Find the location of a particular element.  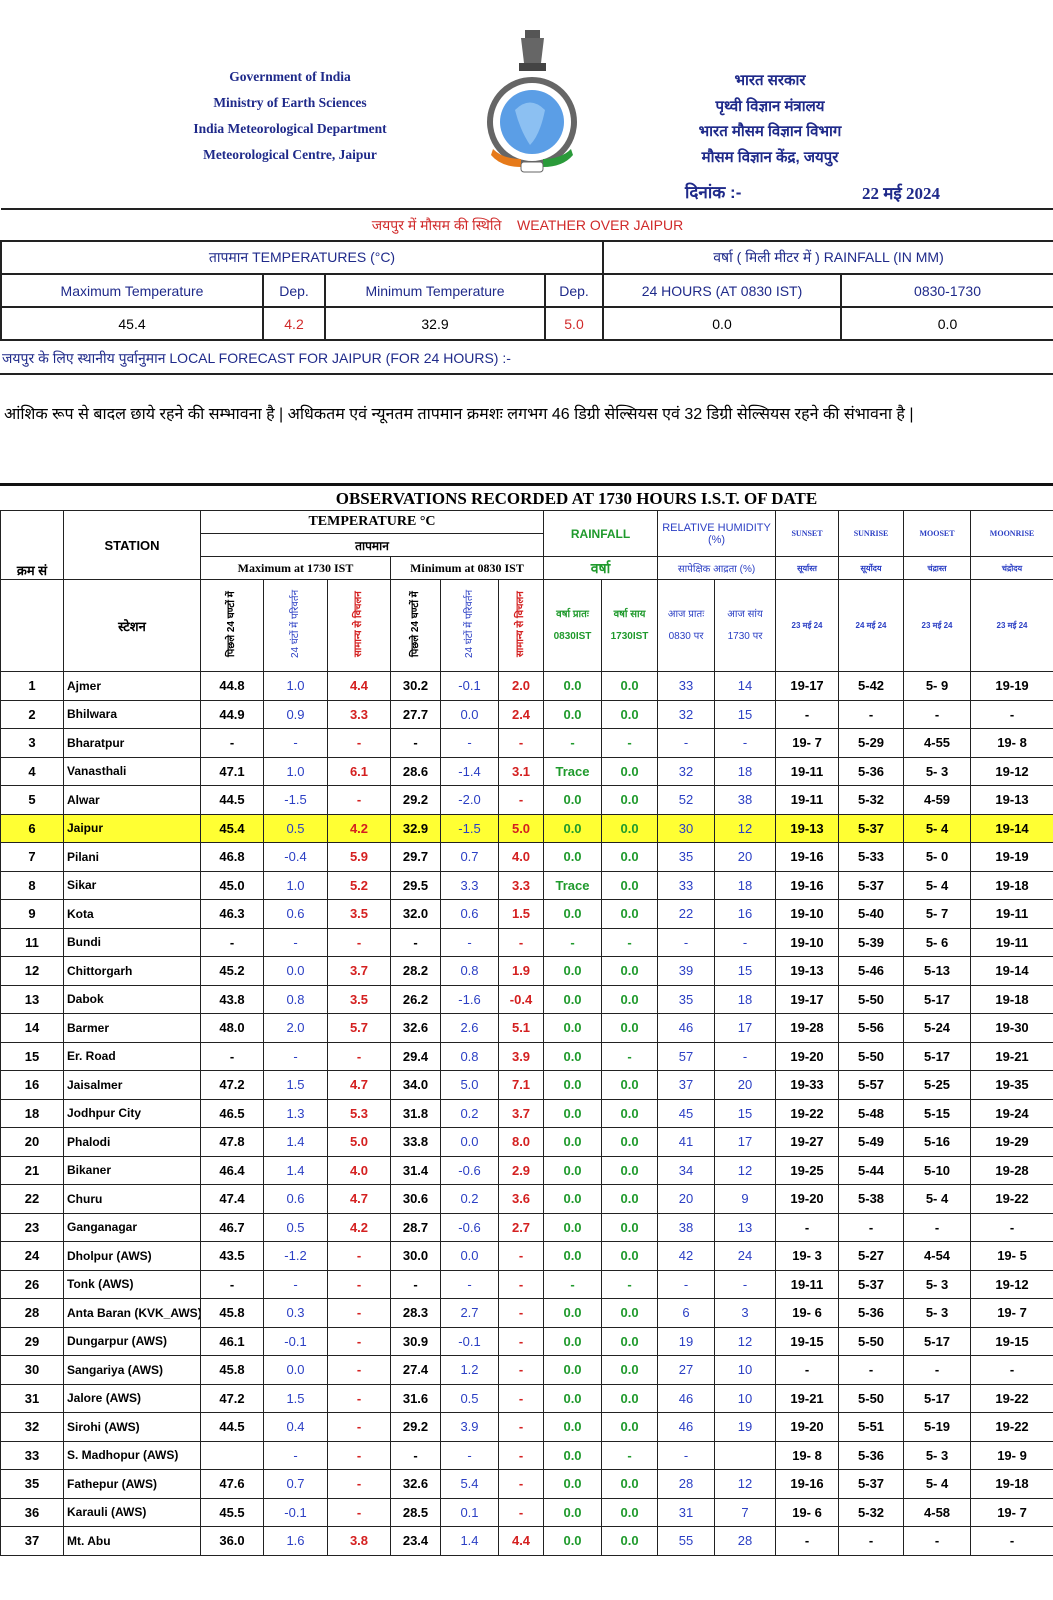

rh-0830-cell: 32 is located at coordinates (686, 771).